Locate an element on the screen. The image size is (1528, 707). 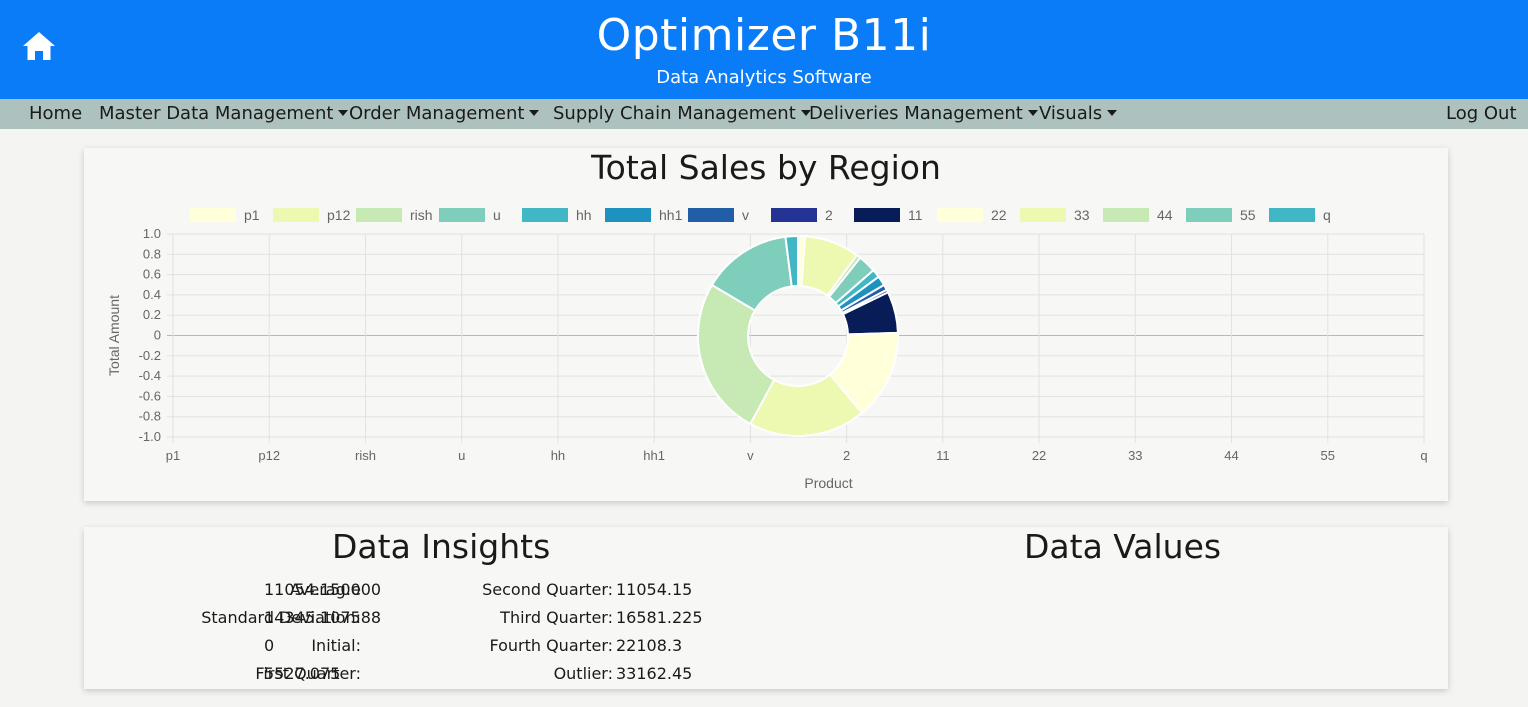
logout-label: Log Out is located at coordinates (1481, 113).